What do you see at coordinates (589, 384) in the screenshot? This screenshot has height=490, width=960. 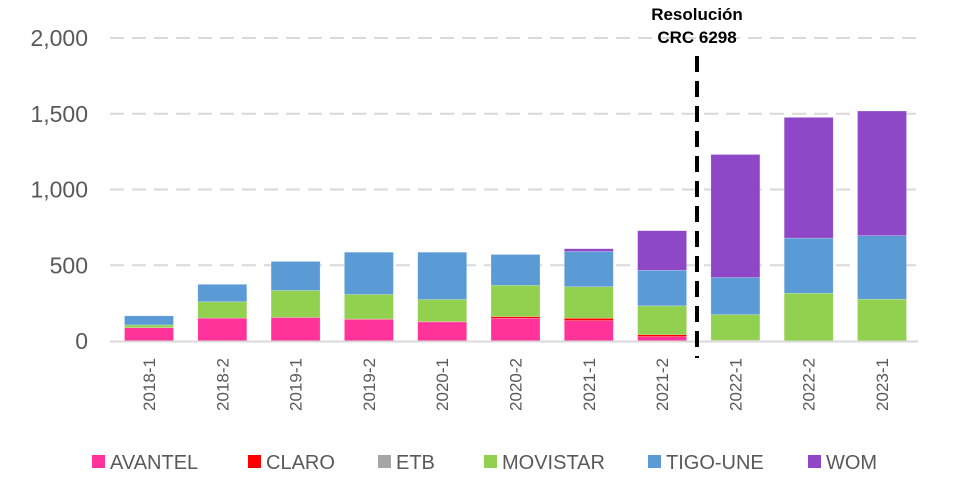 I see `x-tick-label: 2021-1` at bounding box center [589, 384].